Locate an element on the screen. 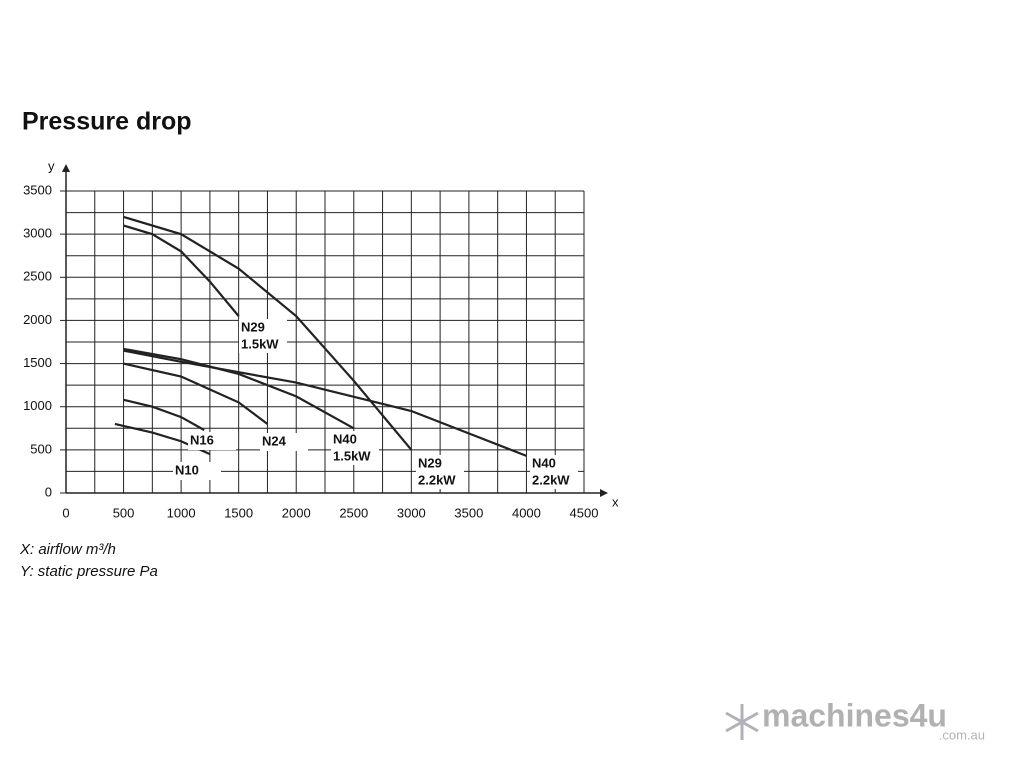 The height and width of the screenshot is (773, 1024). x-tick-label: 1500 is located at coordinates (238, 512).